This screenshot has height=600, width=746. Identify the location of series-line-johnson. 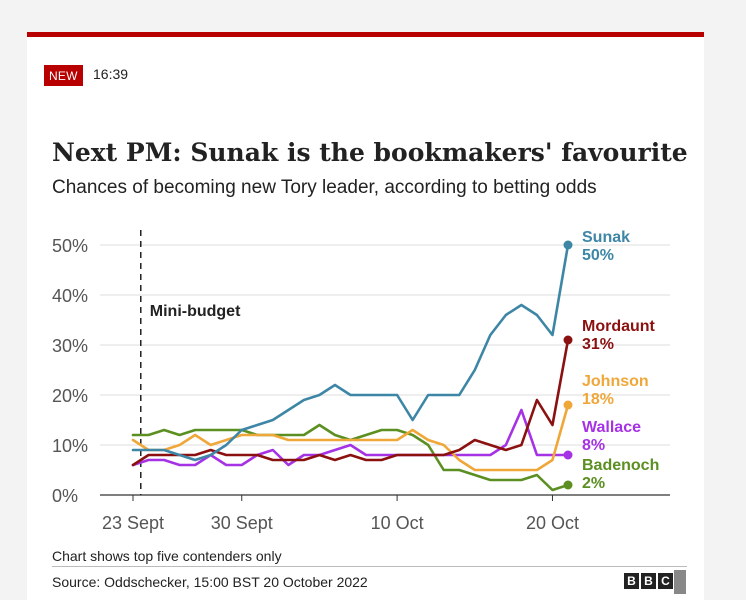
(350, 437).